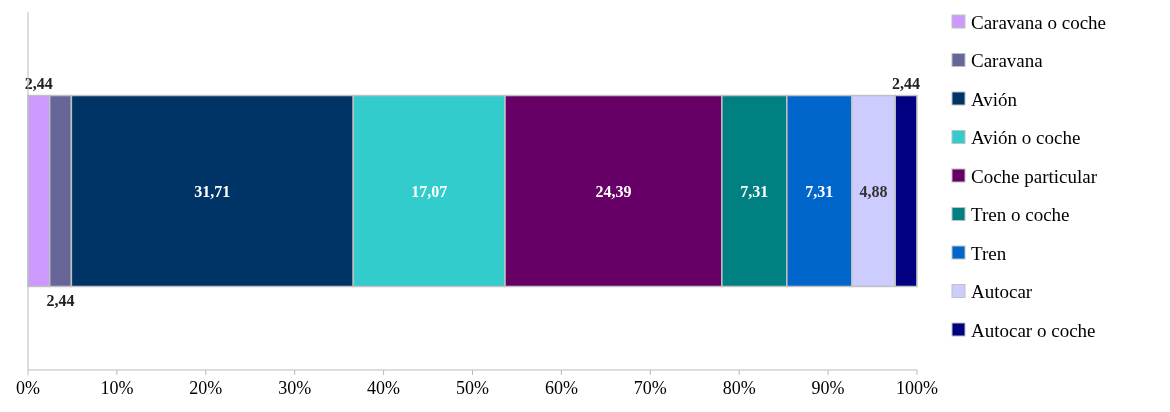 The height and width of the screenshot is (412, 1170). Describe the element at coordinates (28, 388) in the screenshot. I see `x-tick-label: 0%` at that location.